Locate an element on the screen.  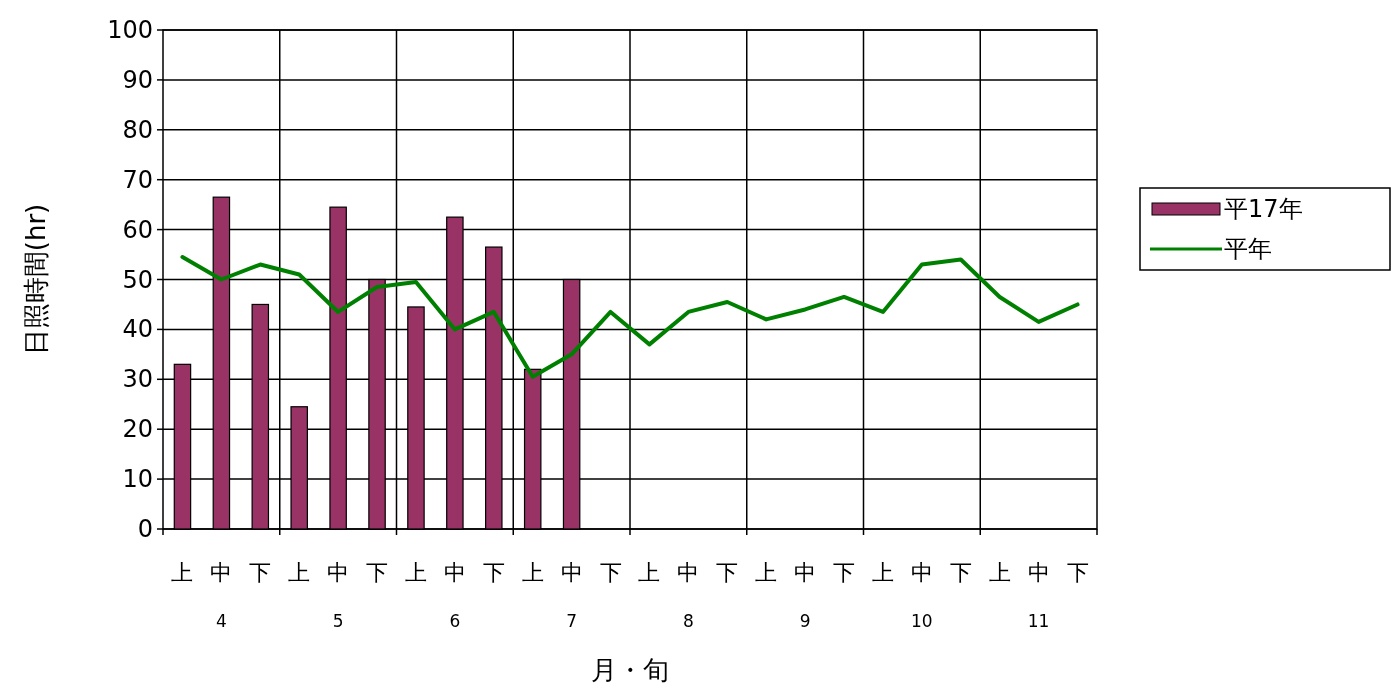
y-axis-title: 日照時間(hr) is located at coordinates (36, 279).